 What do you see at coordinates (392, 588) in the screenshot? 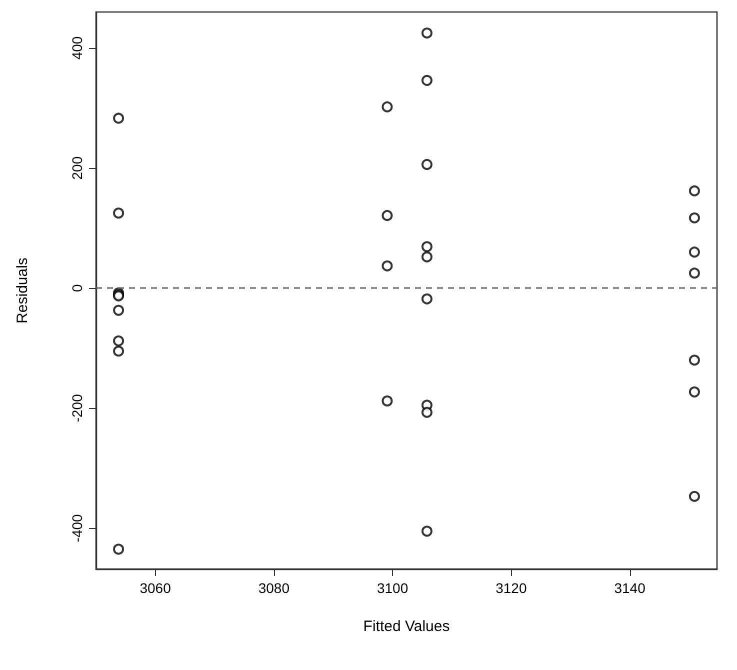
I see `x-tick-label: 3100` at bounding box center [392, 588].